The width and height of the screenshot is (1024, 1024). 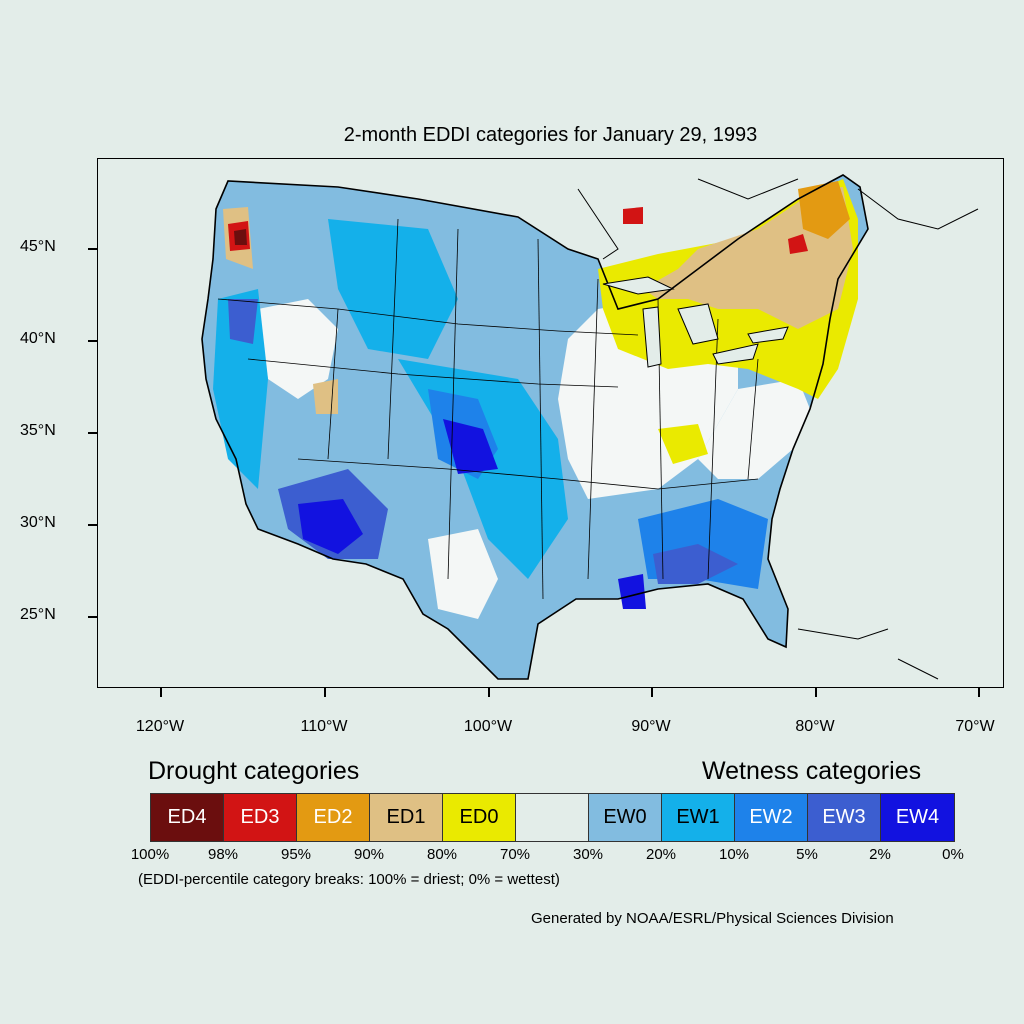 What do you see at coordinates (38, 338) in the screenshot?
I see `y-tick-label: 40°N` at bounding box center [38, 338].